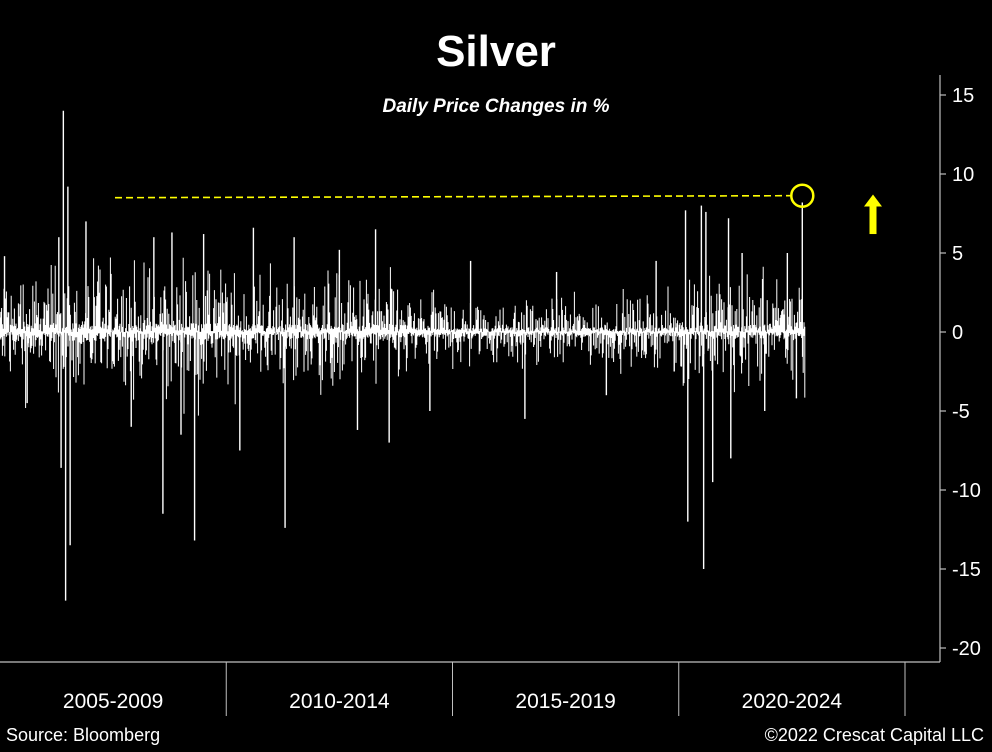 The height and width of the screenshot is (752, 992). Describe the element at coordinates (963, 96) in the screenshot. I see `y-tick-label: 15` at that location.